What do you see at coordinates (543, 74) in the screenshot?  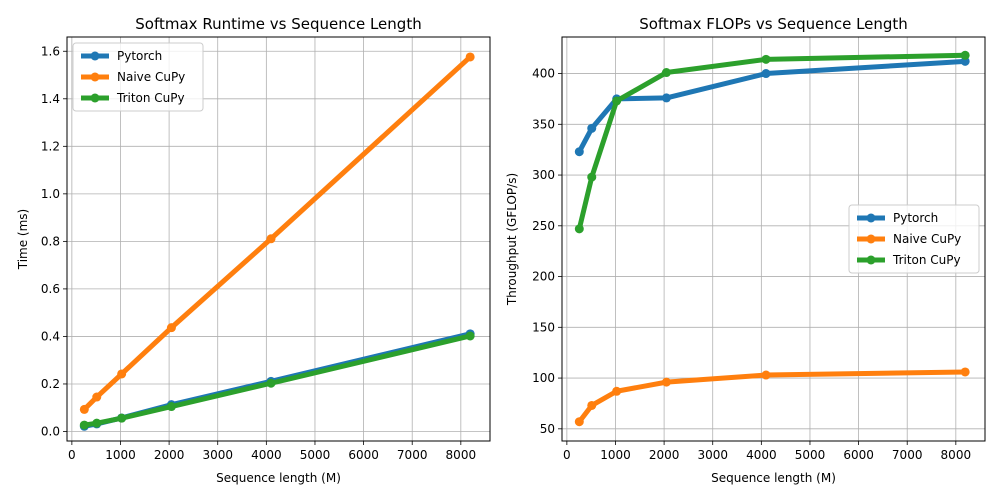 I see `y-tick-label: 400` at bounding box center [543, 74].